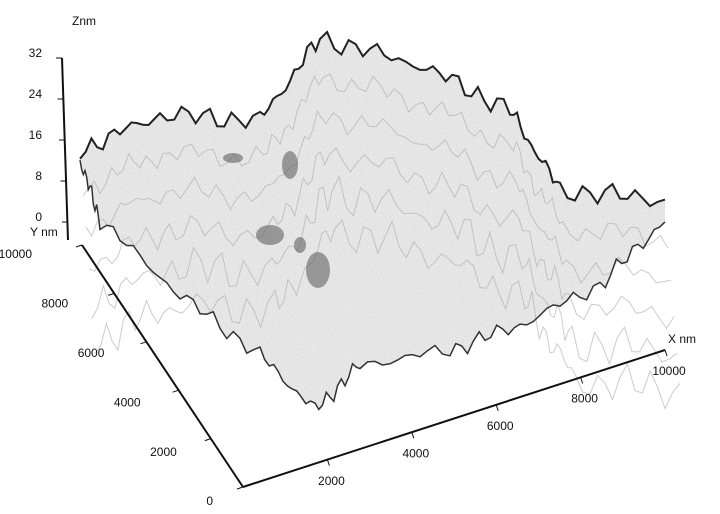 The image size is (720, 514). What do you see at coordinates (500, 426) in the screenshot?
I see `x-tick-label: 6000` at bounding box center [500, 426].